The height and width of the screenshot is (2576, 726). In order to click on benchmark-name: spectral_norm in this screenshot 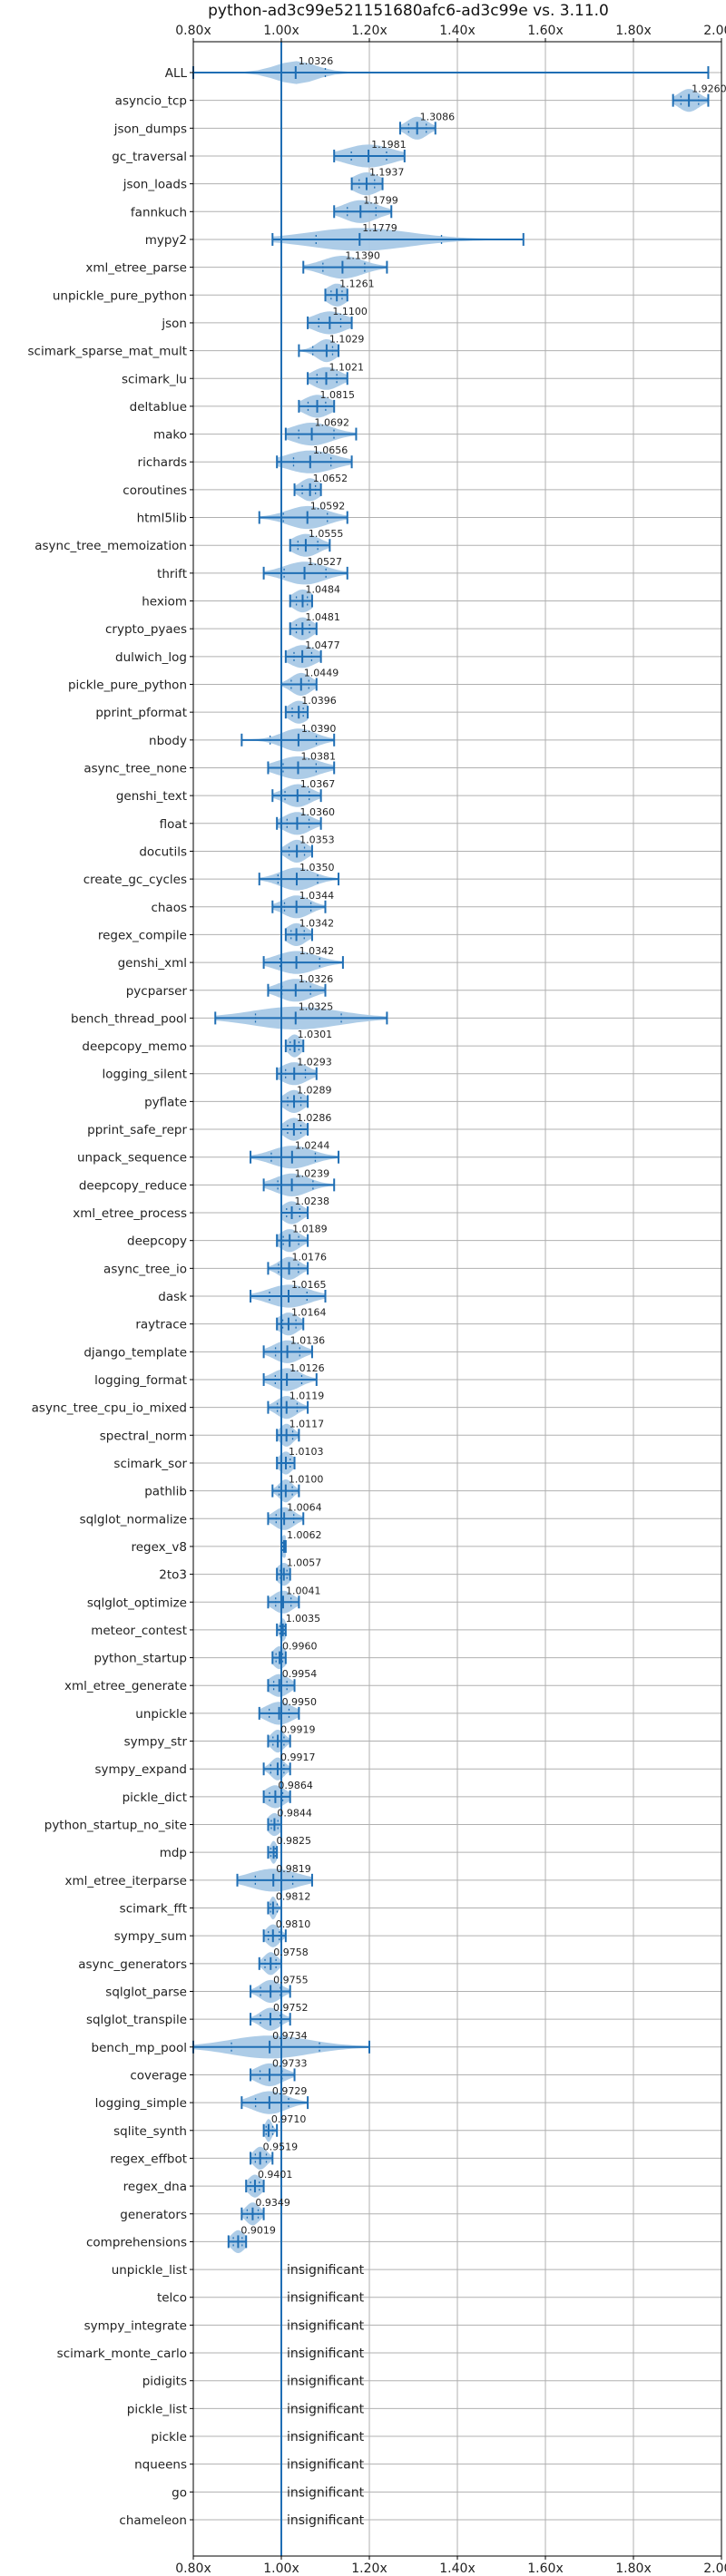, I will do `click(143, 1436)`.